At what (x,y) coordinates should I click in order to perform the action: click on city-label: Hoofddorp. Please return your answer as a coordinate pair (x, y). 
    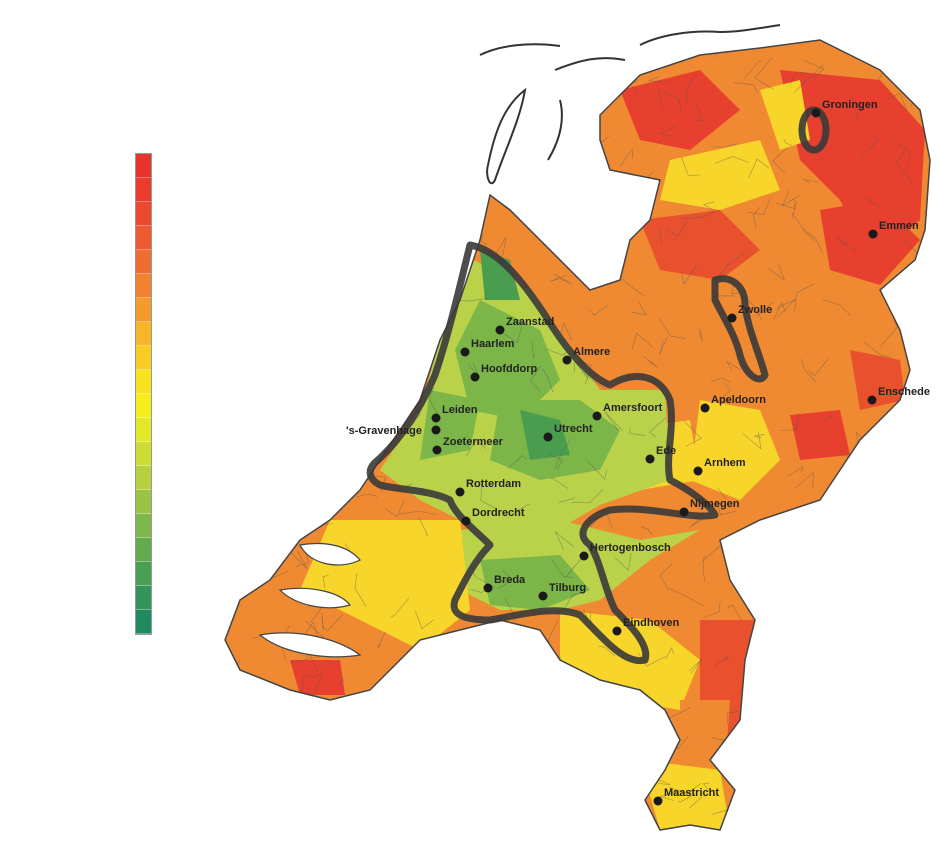
    Looking at the image, I should click on (509, 369).